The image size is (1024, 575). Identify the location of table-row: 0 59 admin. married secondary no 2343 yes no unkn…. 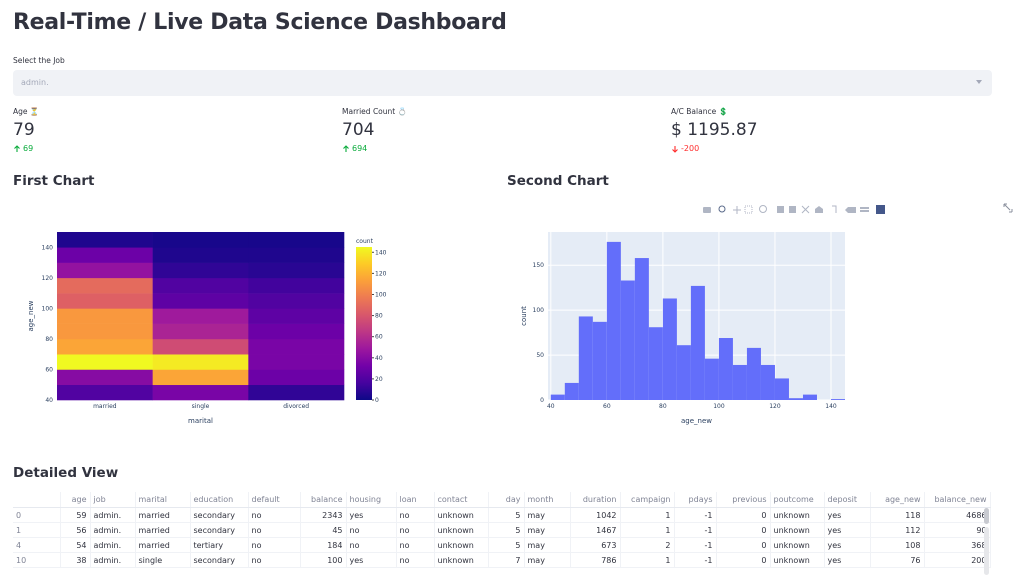
(502, 515).